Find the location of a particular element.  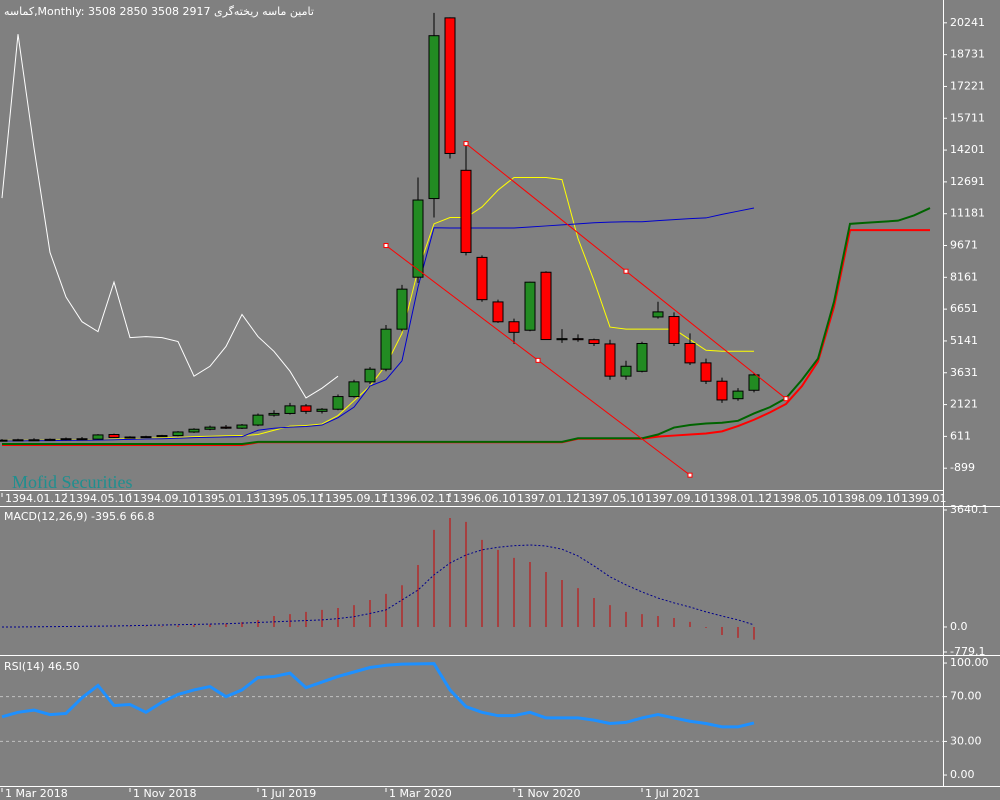

x-tick-label: 1397.09.10 is located at coordinates (676, 498).